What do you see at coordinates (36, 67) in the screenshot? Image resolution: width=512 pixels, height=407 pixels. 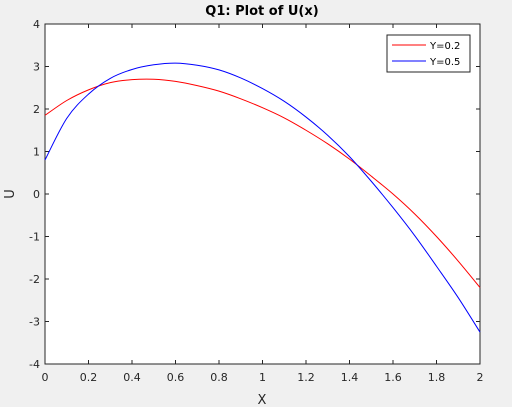 I see `y-tick-label: 3` at bounding box center [36, 67].